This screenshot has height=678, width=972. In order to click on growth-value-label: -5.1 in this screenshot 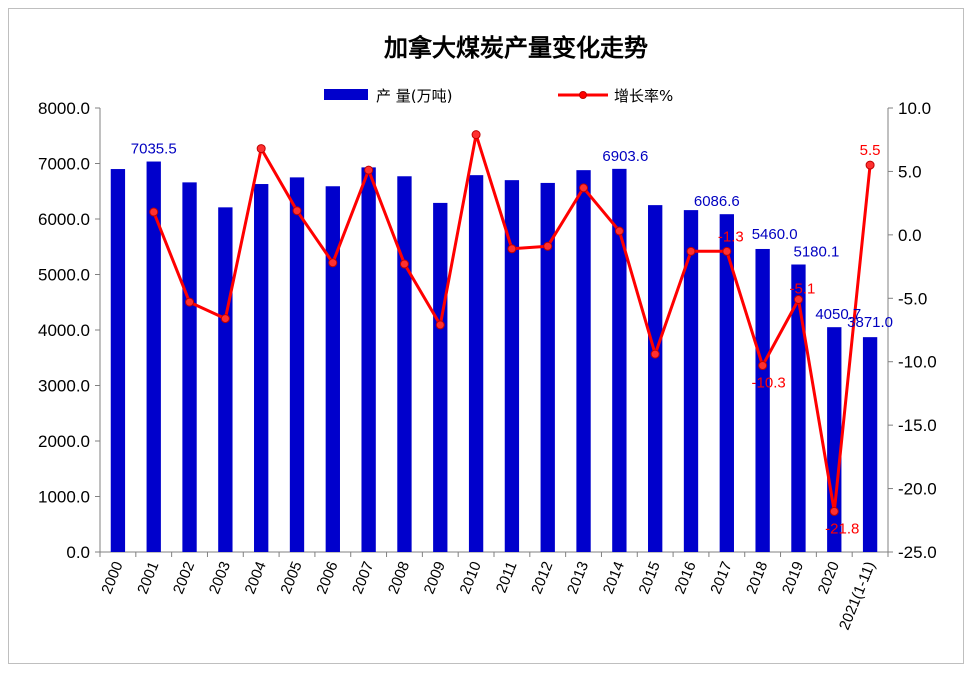, I will do `click(803, 289)`.